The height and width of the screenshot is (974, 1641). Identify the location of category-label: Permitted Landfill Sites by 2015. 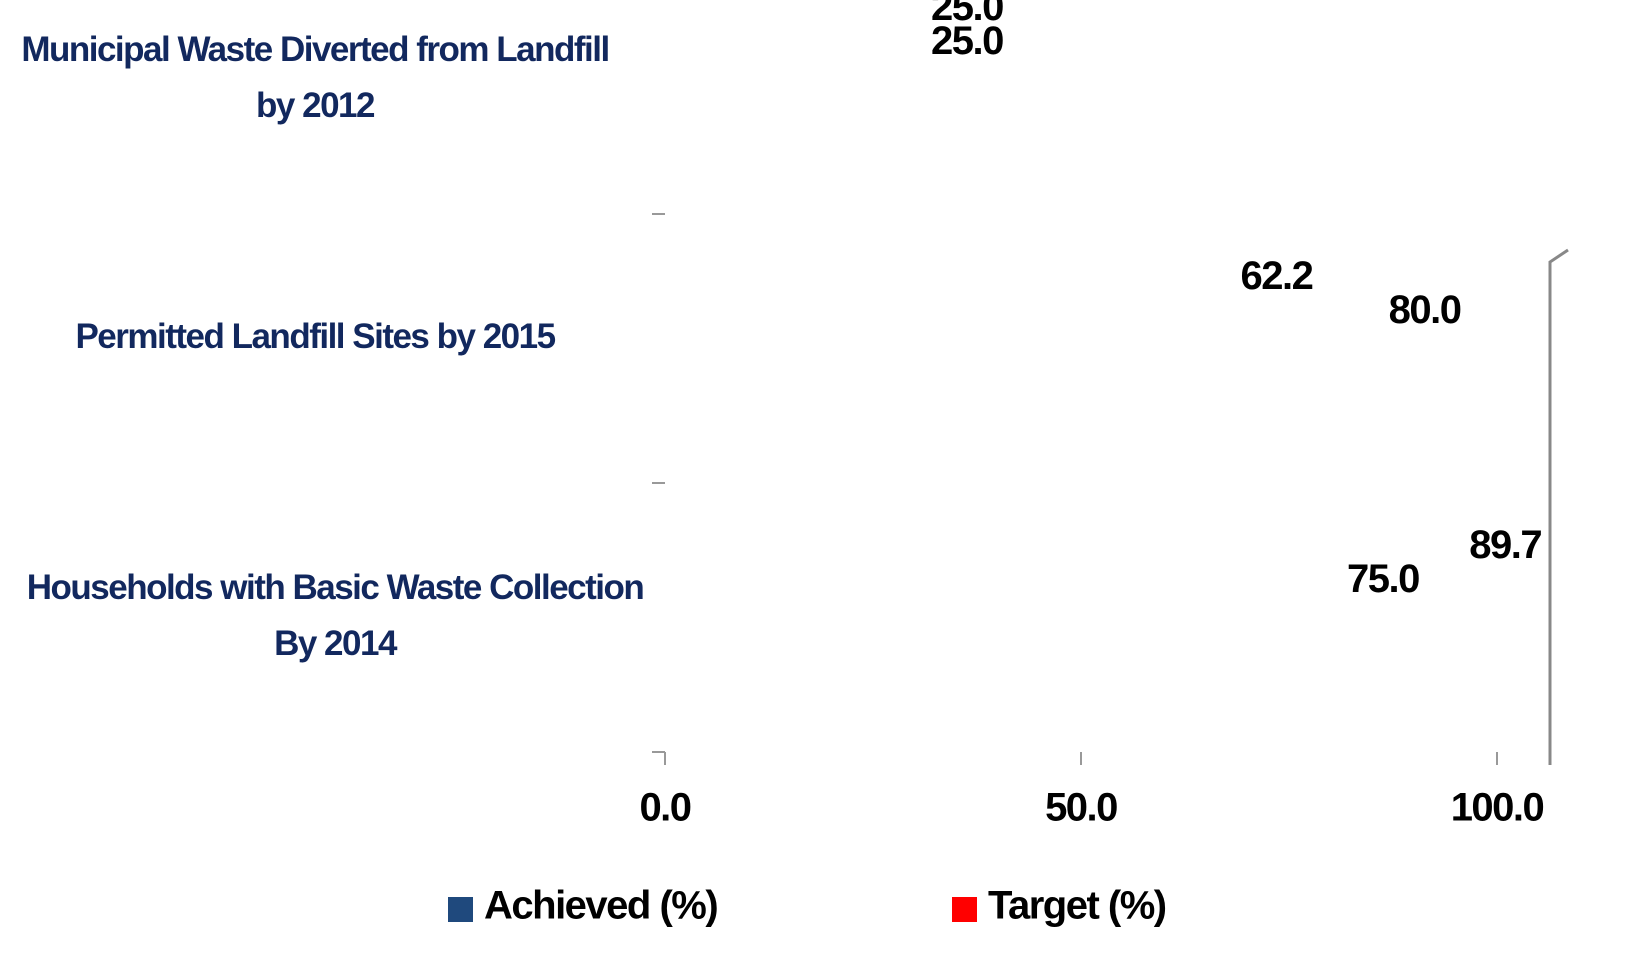
(315, 336).